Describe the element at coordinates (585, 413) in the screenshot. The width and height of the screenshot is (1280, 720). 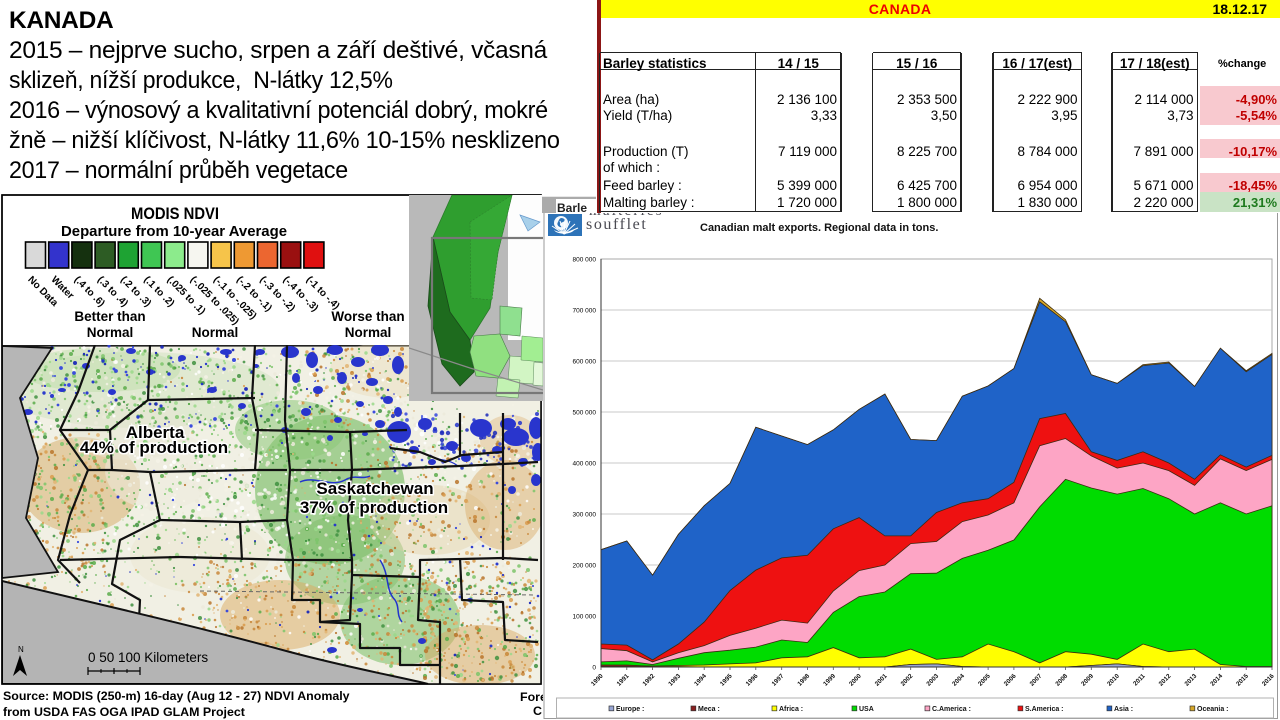
I see `svg-text: 500 000` at that location.